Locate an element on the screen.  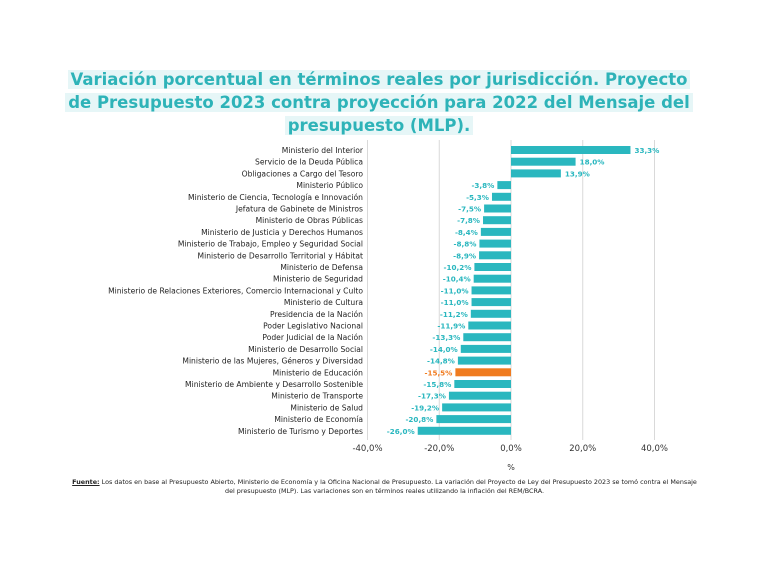
data-label: -13,3% is located at coordinates (446, 337).